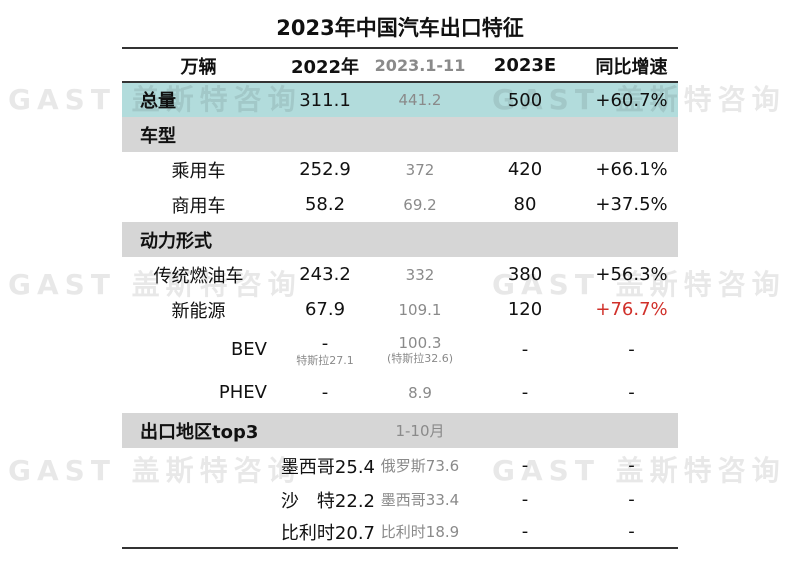  I want to click on cell-2022-text: -, so click(325, 343).